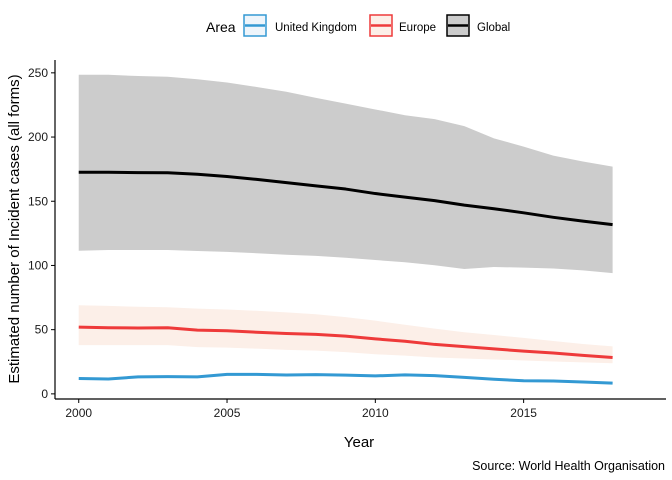 This screenshot has height=480, width=672. I want to click on legend: Area United Kingdom Europe Global, so click(358, 25).